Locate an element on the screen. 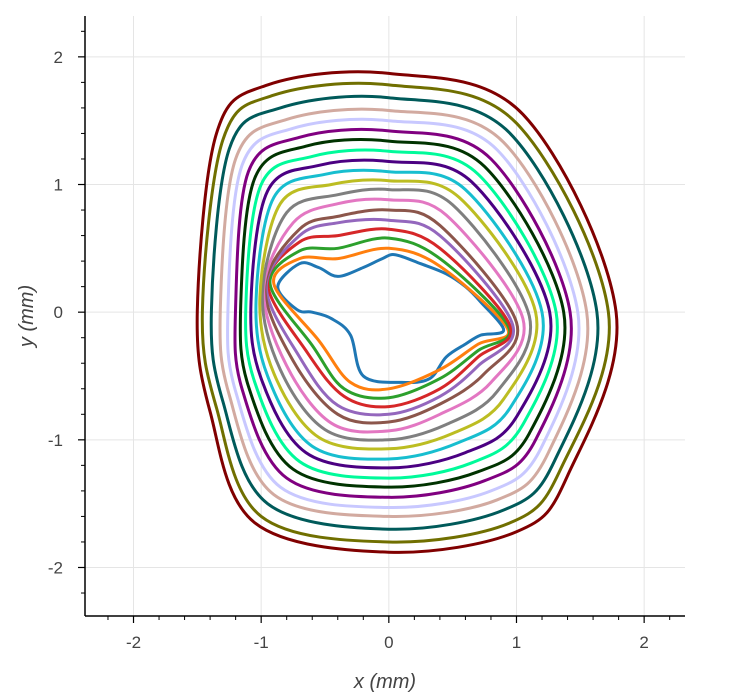  x-tick-label: 2 is located at coordinates (643, 642).